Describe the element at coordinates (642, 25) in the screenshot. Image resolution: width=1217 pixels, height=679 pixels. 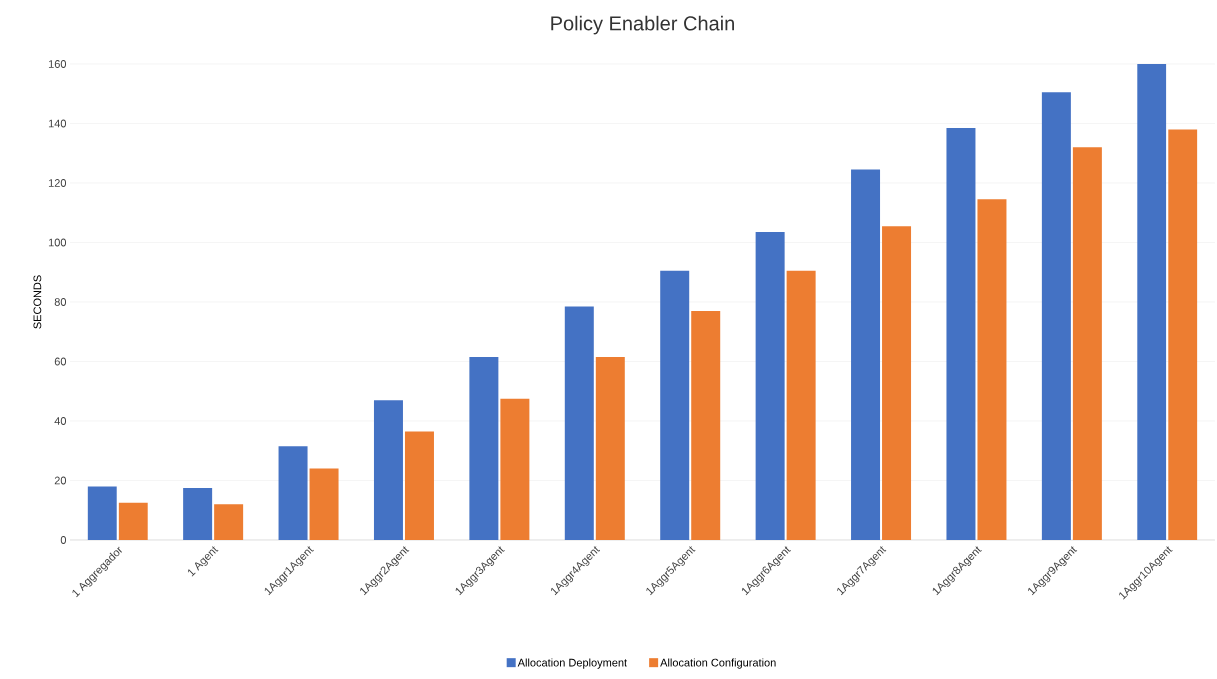
I see `chart-title: Policy Enabler Chain` at that location.